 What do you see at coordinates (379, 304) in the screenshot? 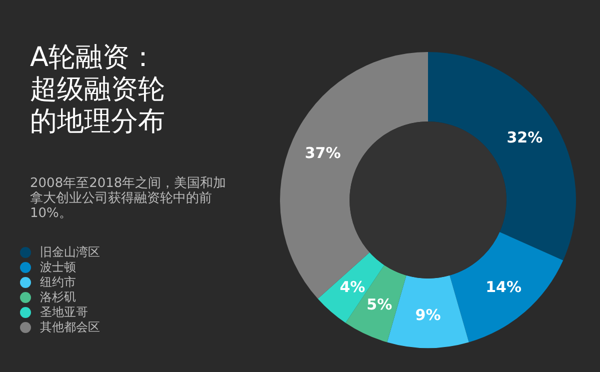
I see `data-label: 5%` at bounding box center [379, 304].